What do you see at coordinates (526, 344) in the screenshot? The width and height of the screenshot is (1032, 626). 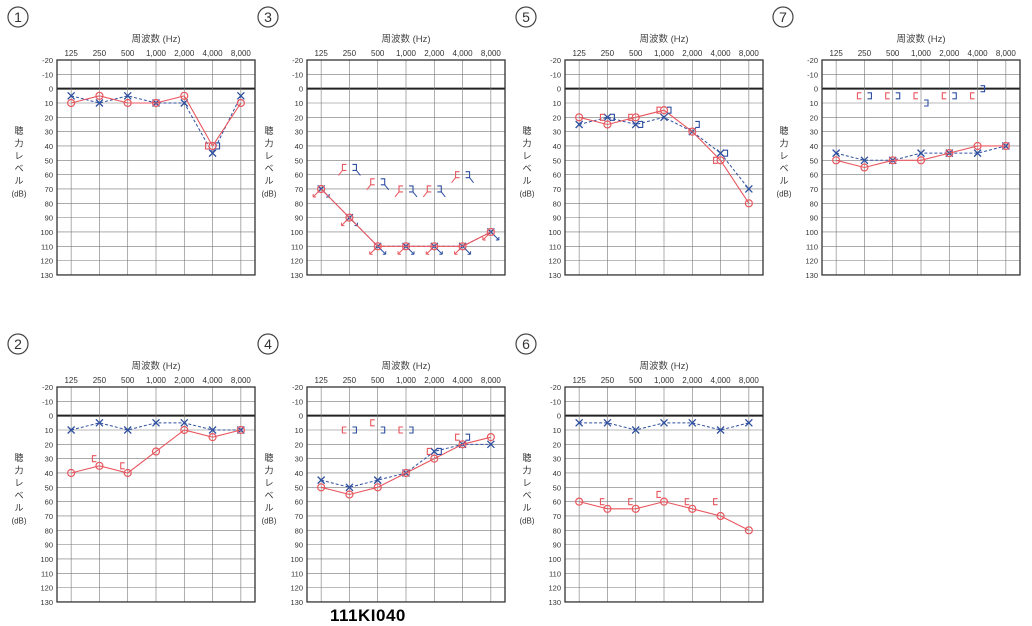 I see `panel-number: 6` at bounding box center [526, 344].